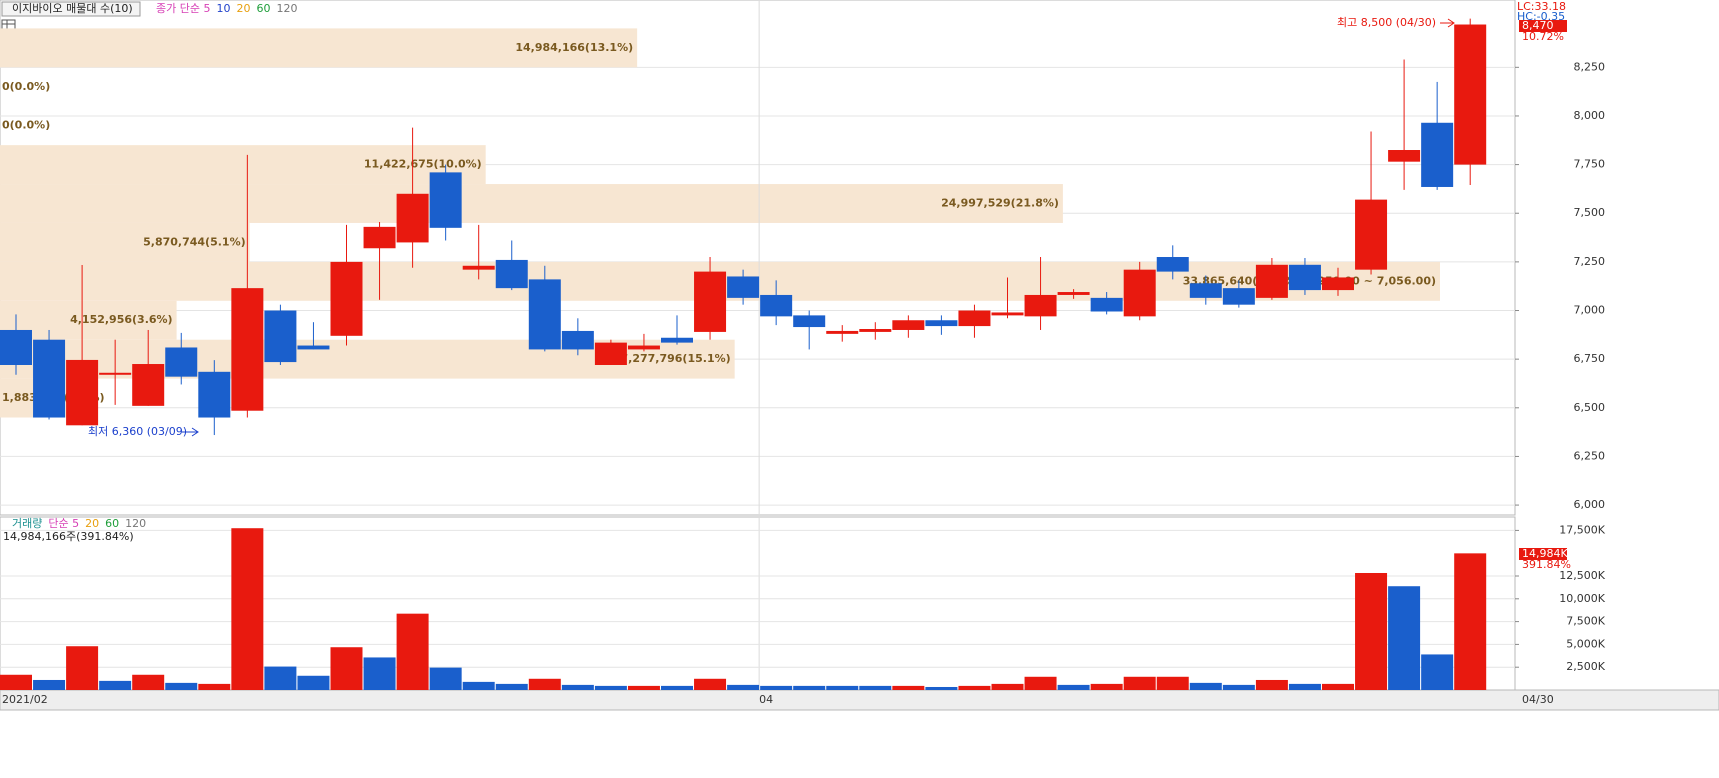 The width and height of the screenshot is (1719, 778). Describe the element at coordinates (1538, 25) in the screenshot. I see `price-tag: 8,470` at that location.